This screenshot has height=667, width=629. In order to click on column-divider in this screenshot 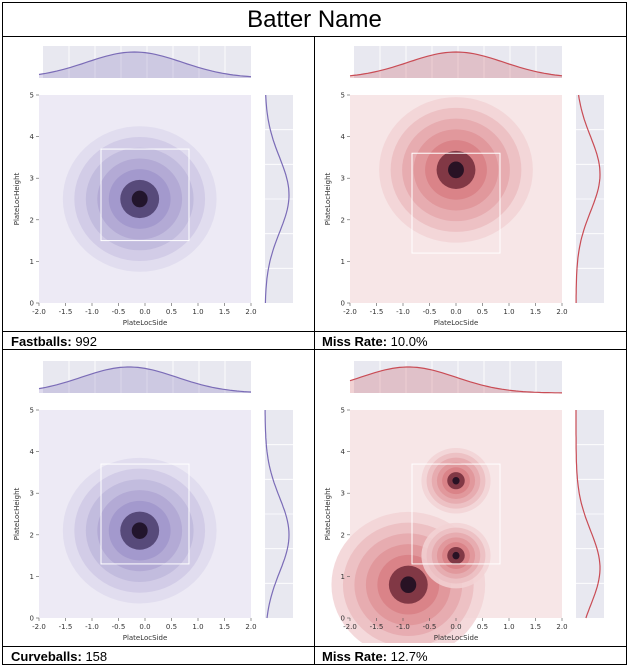, I will do `click(314, 350)`.